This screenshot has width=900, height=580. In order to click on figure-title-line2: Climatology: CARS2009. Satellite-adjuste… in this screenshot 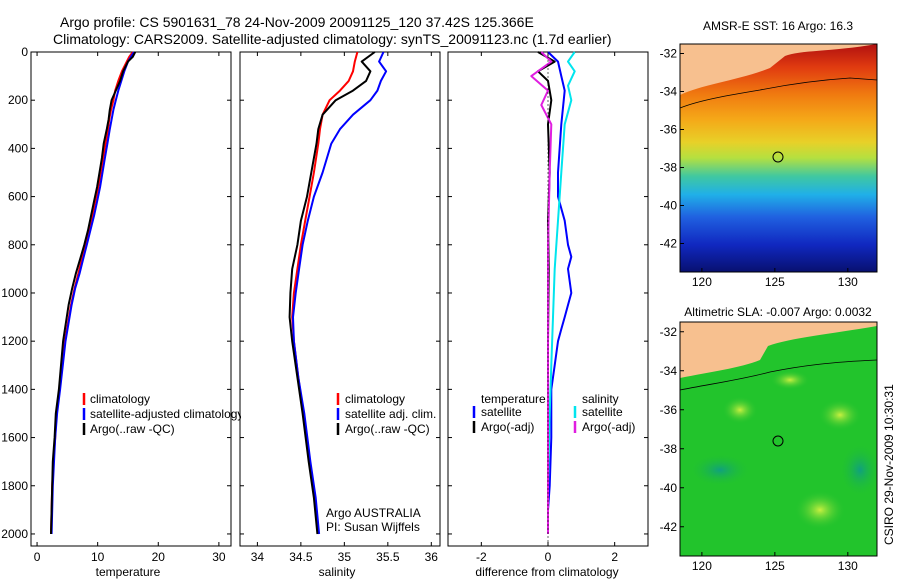, I will do `click(332, 39)`.